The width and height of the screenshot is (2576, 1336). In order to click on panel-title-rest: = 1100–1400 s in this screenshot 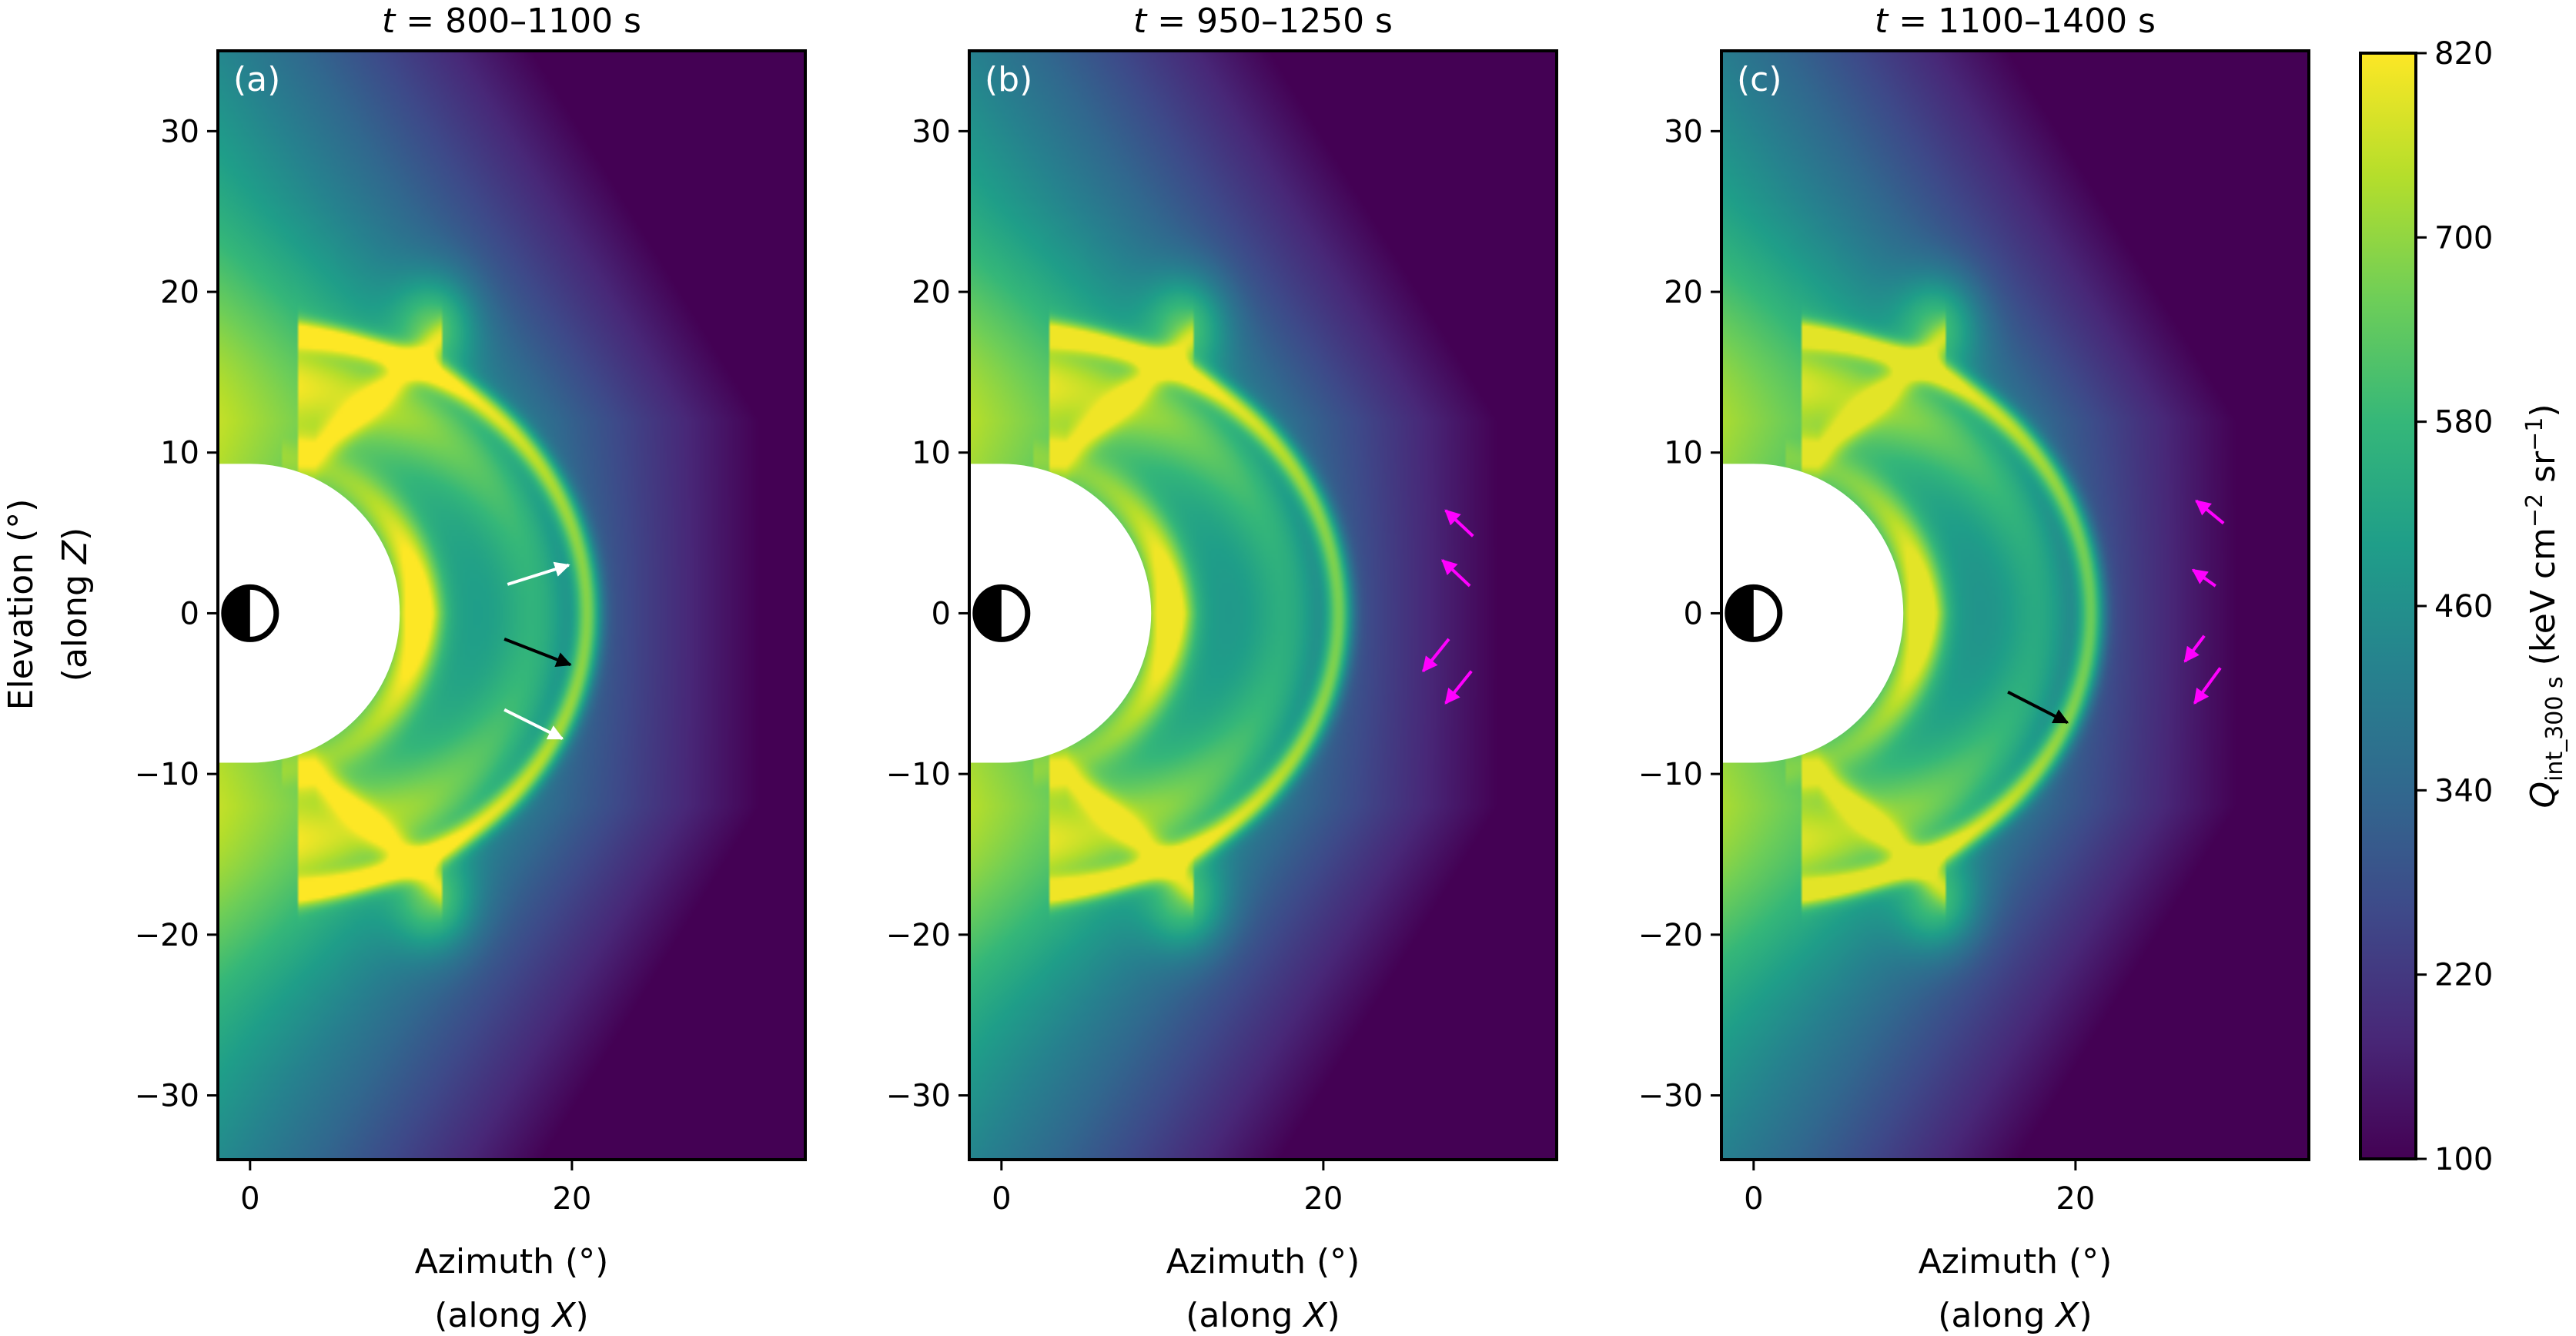, I will do `click(2022, 21)`.